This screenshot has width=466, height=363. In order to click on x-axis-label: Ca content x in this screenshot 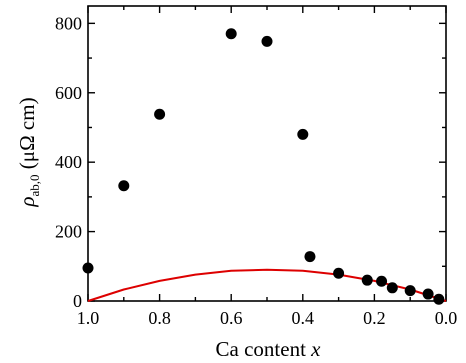, I will do `click(269, 349)`.